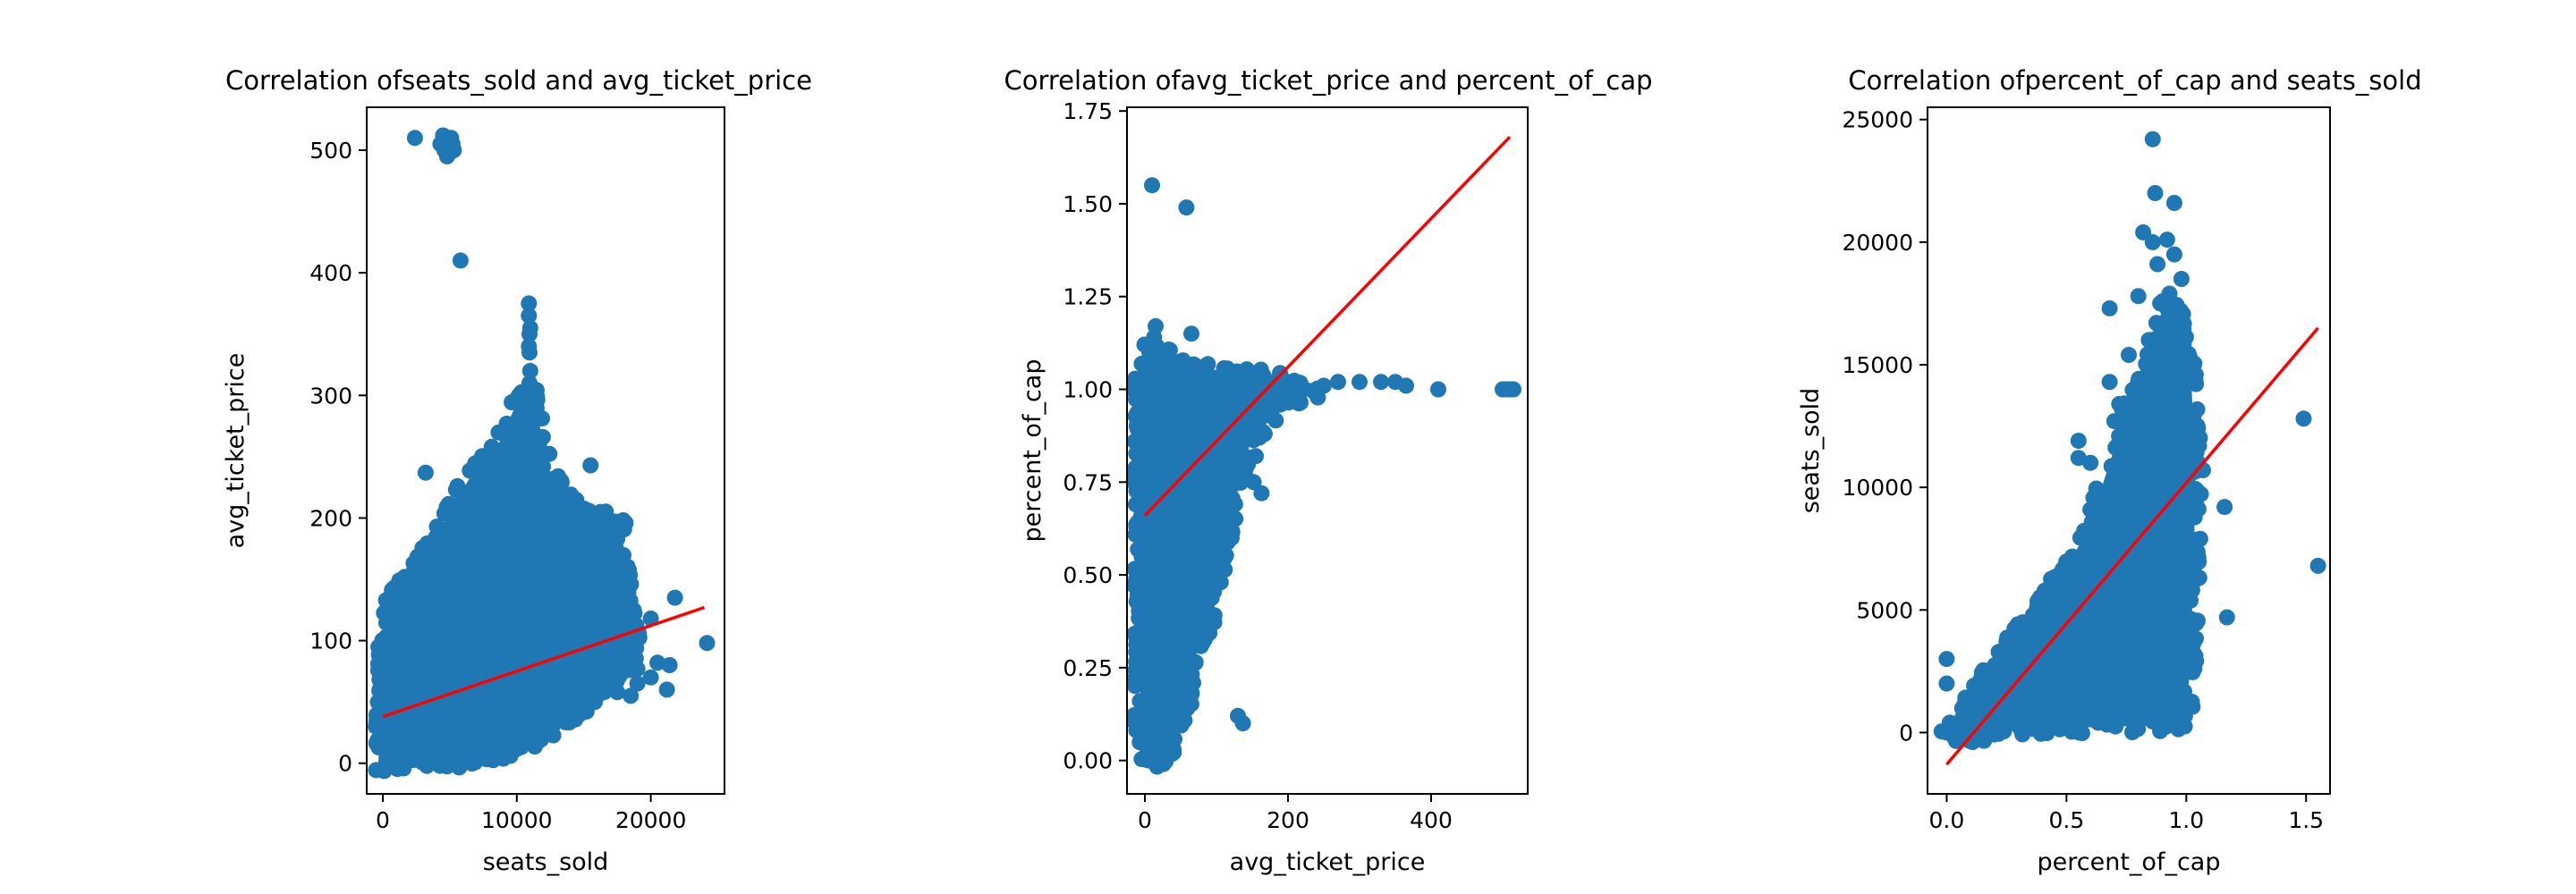  I want to click on y-tick-label: 0.50, so click(1088, 575).